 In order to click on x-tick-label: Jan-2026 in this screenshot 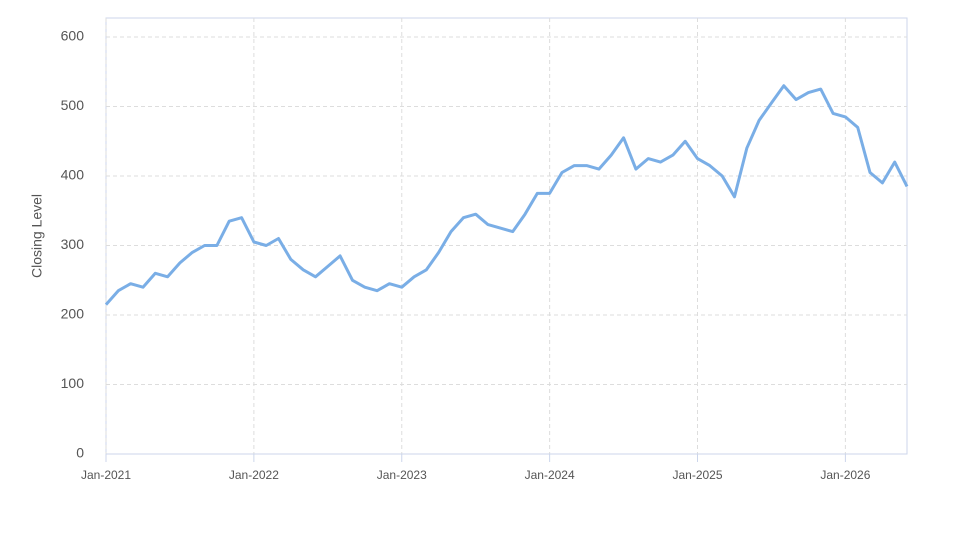, I will do `click(845, 475)`.